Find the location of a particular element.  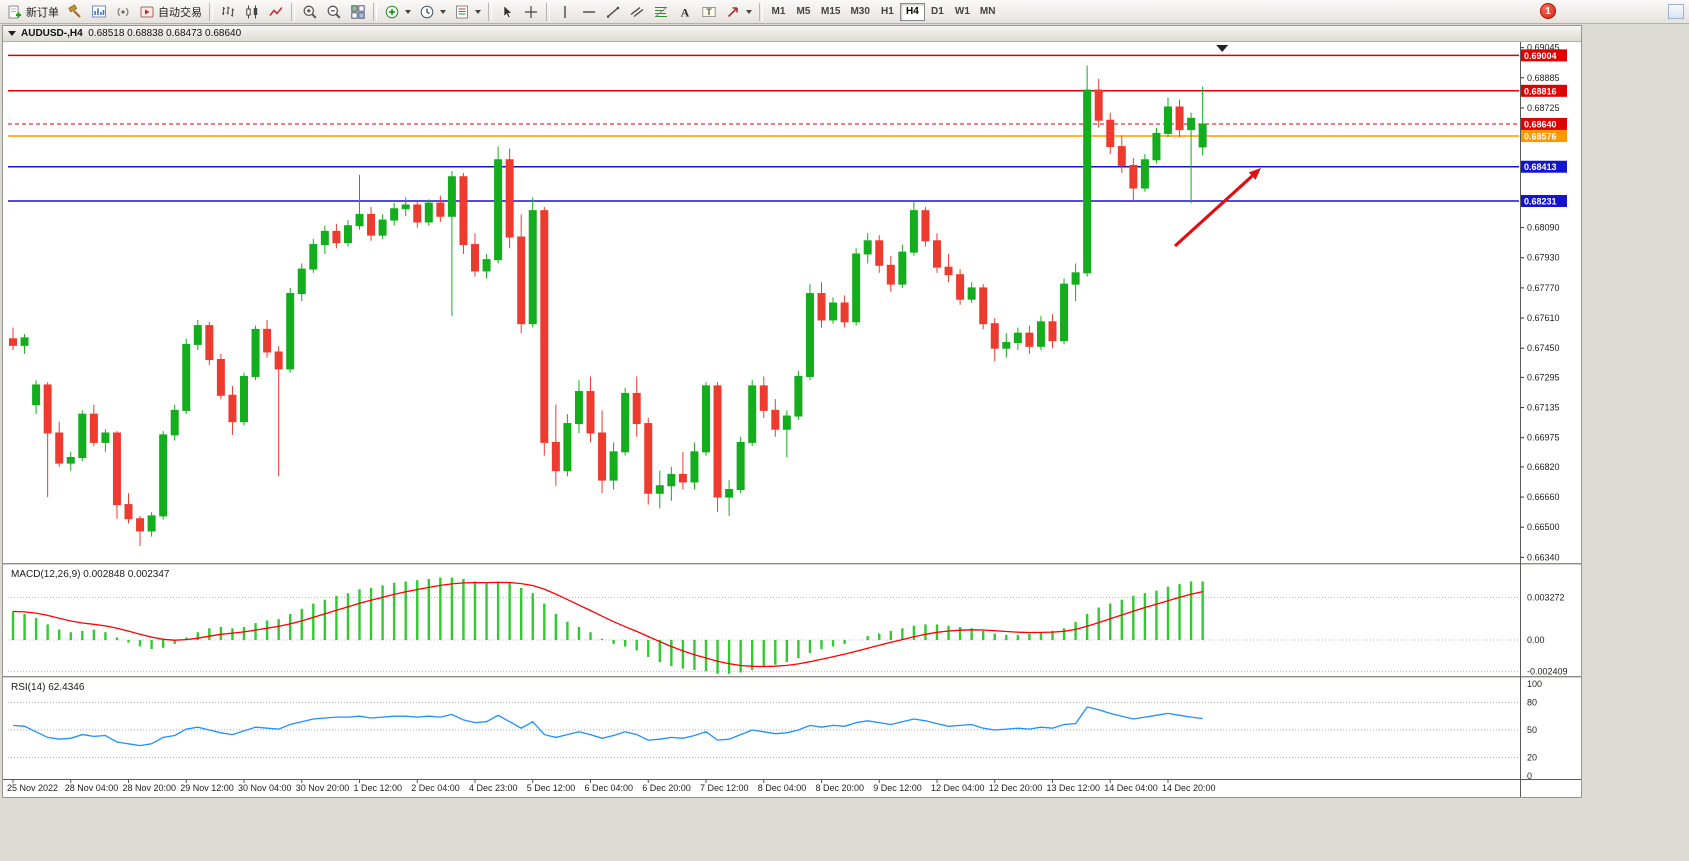

toolbar-auto-trading-button: 自动交易 is located at coordinates (170, 12).